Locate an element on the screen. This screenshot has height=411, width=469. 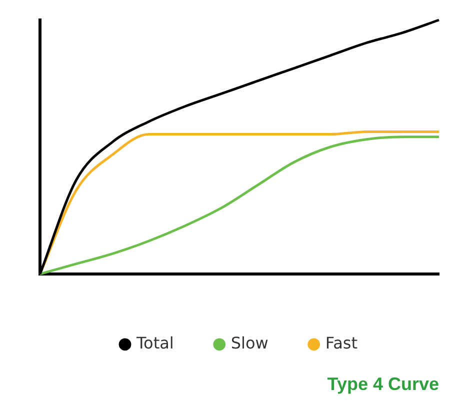
legend-label: Fast is located at coordinates (341, 343).